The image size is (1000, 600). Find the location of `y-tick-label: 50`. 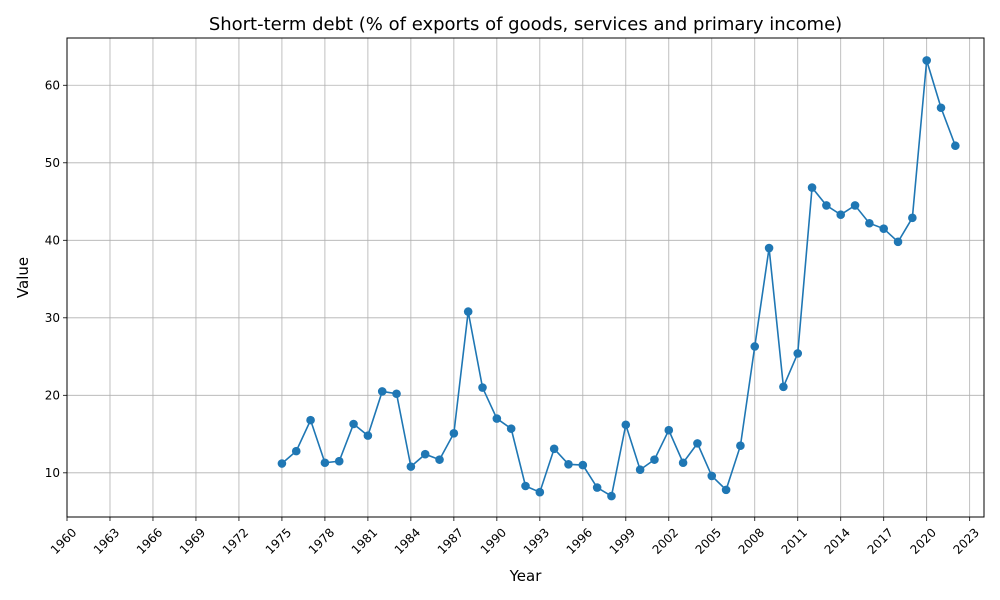

y-tick-label: 50 is located at coordinates (52, 163).